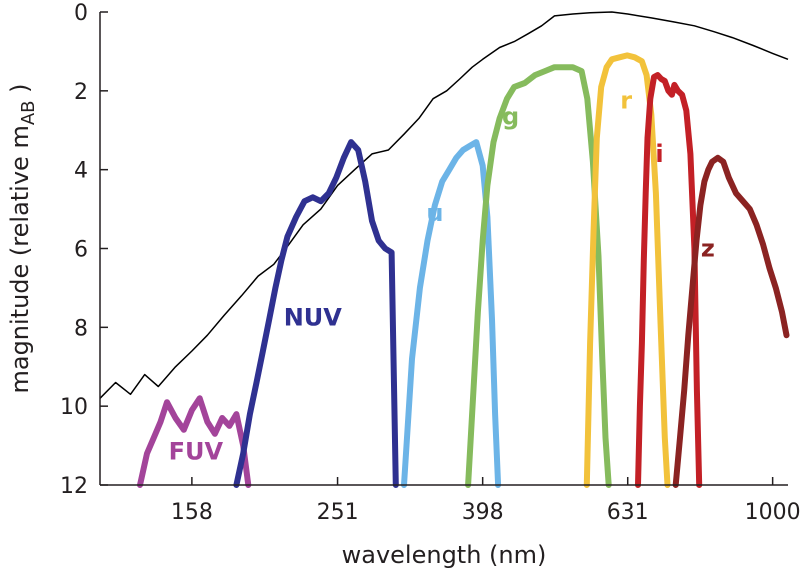  What do you see at coordinates (731, 321) in the screenshot?
I see `series-line-z` at bounding box center [731, 321].